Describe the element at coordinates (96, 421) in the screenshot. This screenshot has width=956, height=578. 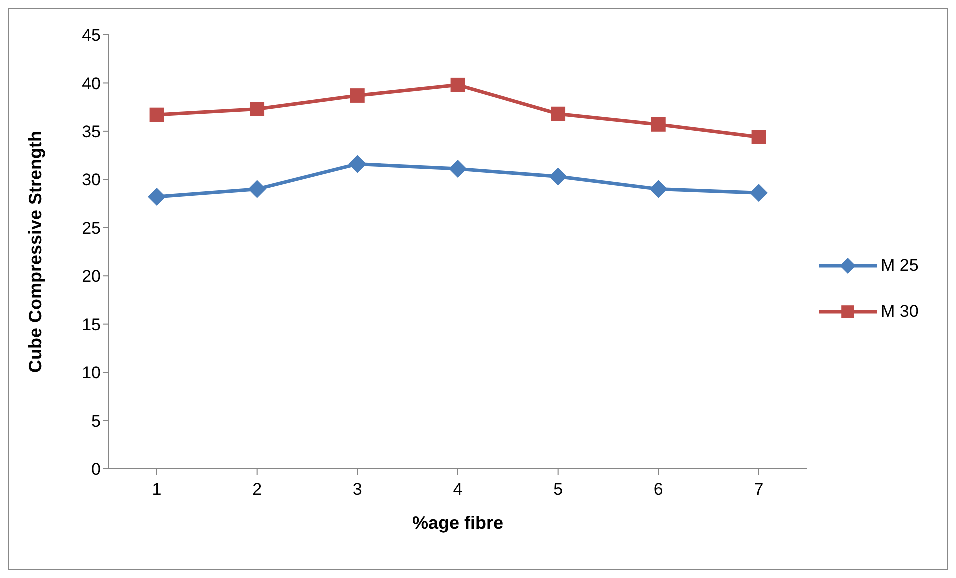
I see `y-tick-label: 5` at that location.